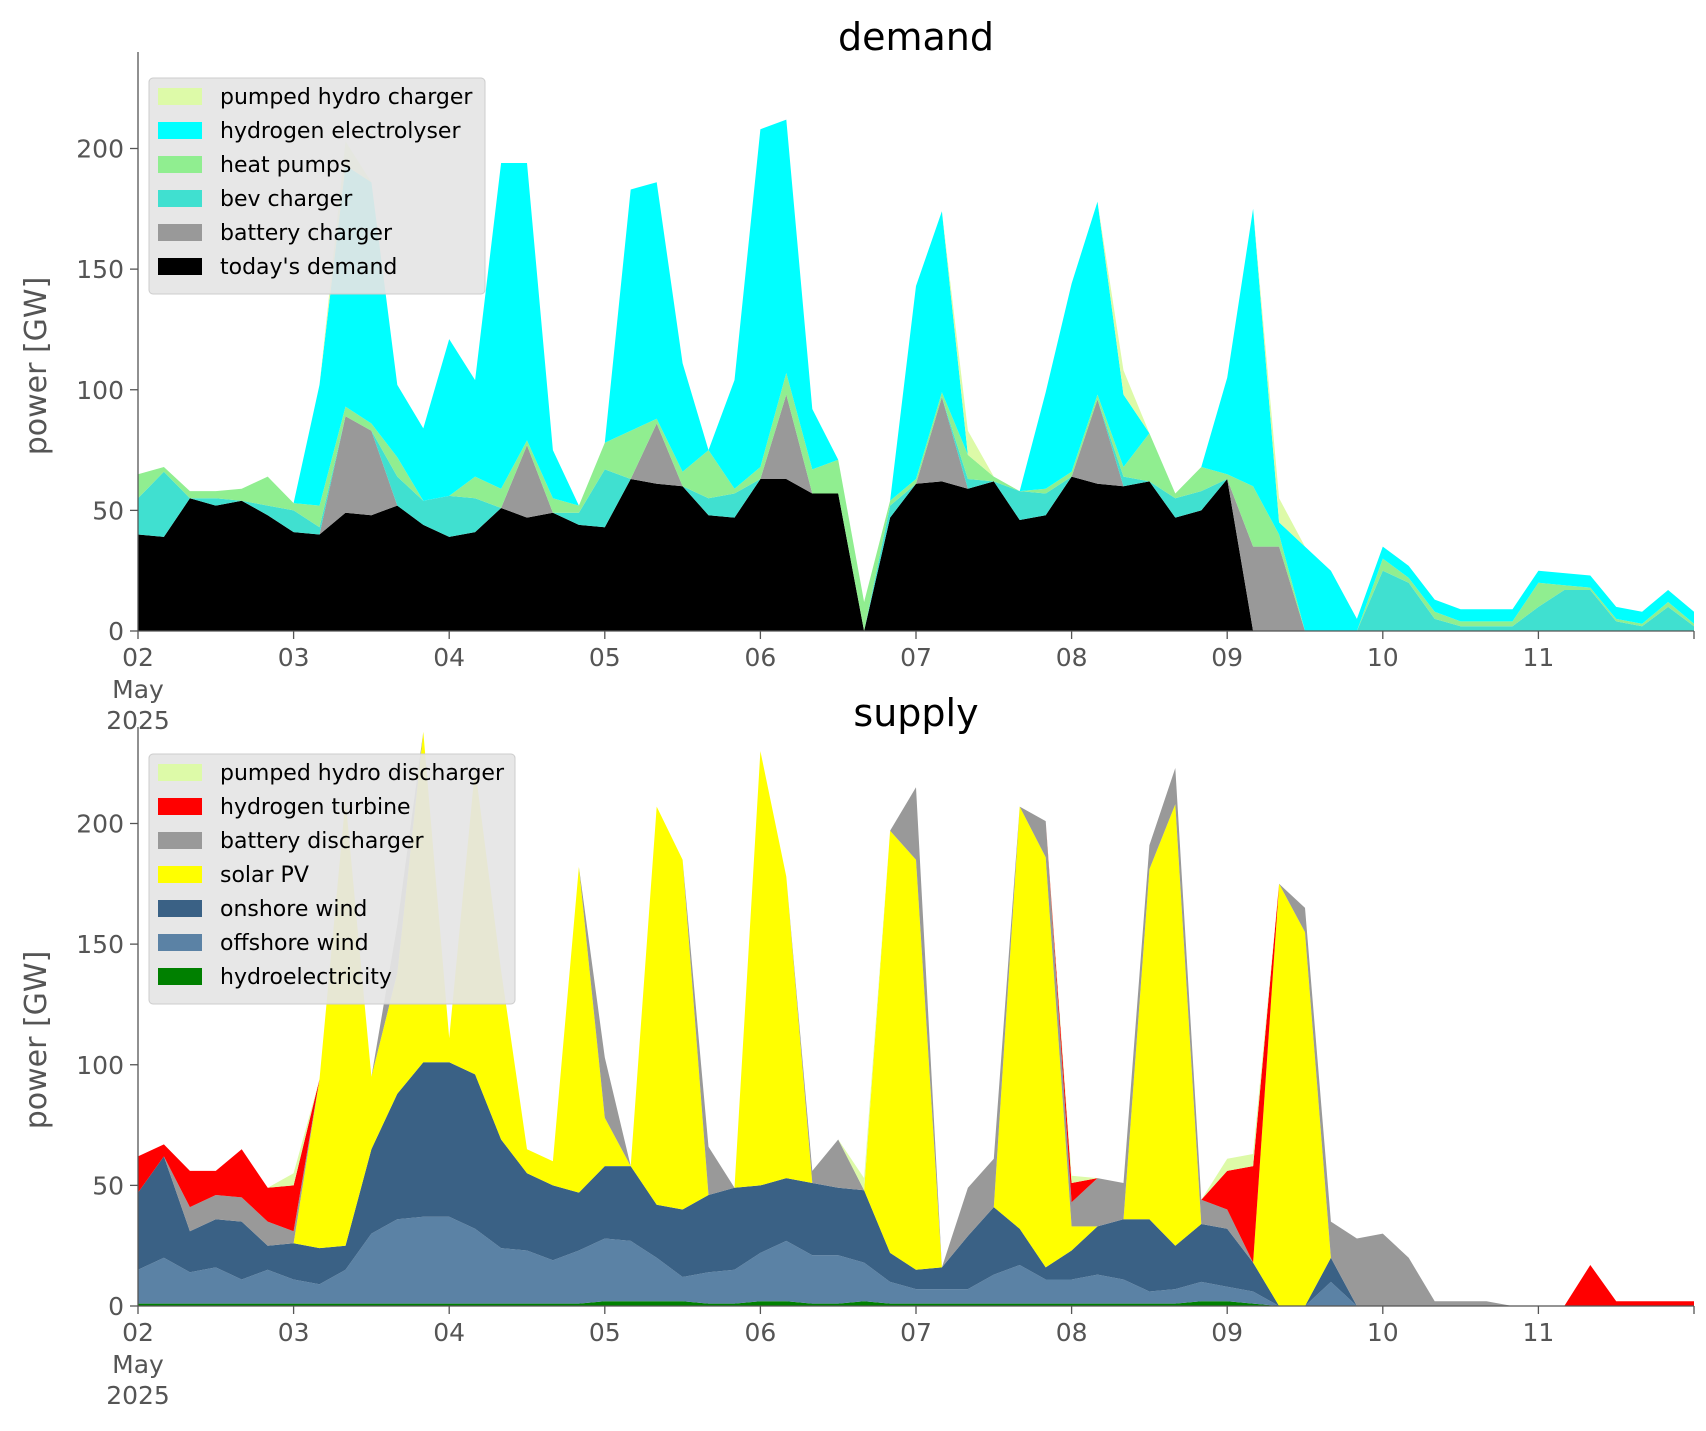 The image size is (1706, 1431). Describe the element at coordinates (916, 1261) in the screenshot. I see `area-series-offshore-wind` at that location.